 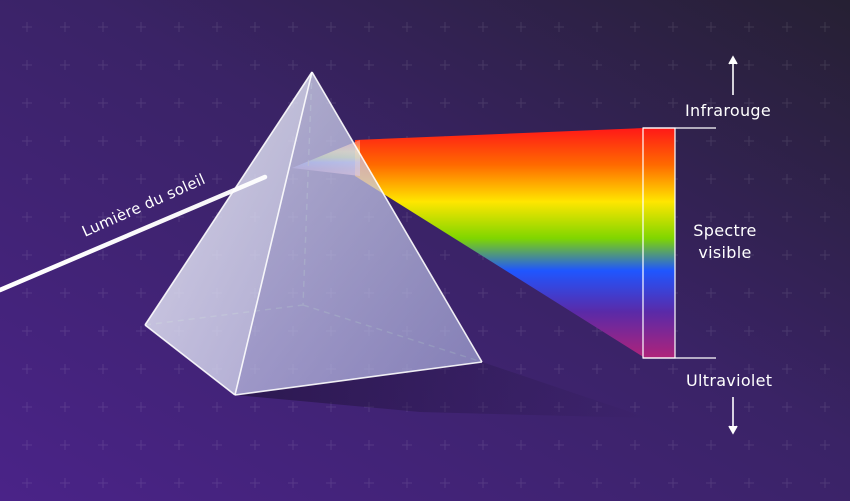 What do you see at coordinates (729, 380) in the screenshot?
I see `ultraviolet-label: Ultraviolet` at bounding box center [729, 380].